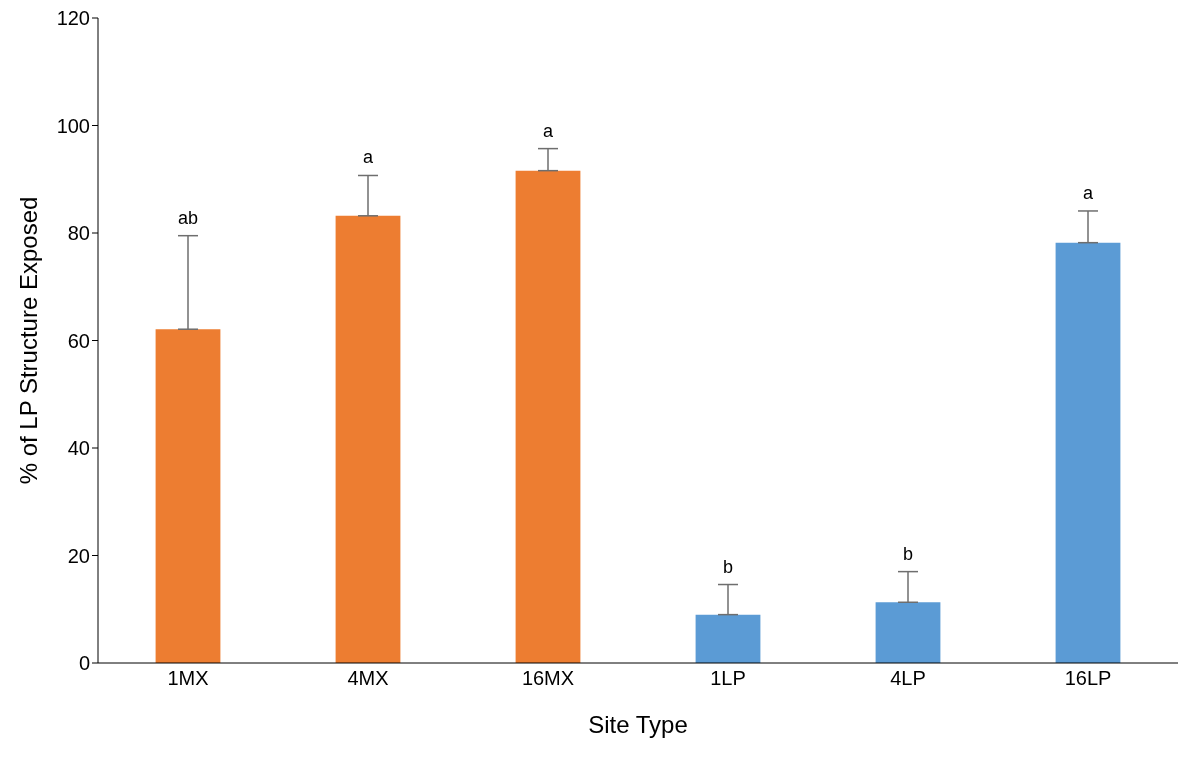 The height and width of the screenshot is (763, 1196). What do you see at coordinates (638, 724) in the screenshot?
I see `x-axis-title: Site Type` at bounding box center [638, 724].